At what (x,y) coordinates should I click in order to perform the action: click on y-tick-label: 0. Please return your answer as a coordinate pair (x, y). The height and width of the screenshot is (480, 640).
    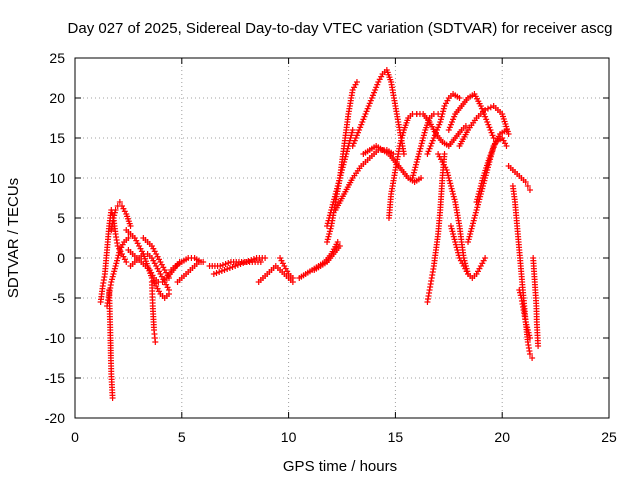
    Looking at the image, I should click on (61, 258).